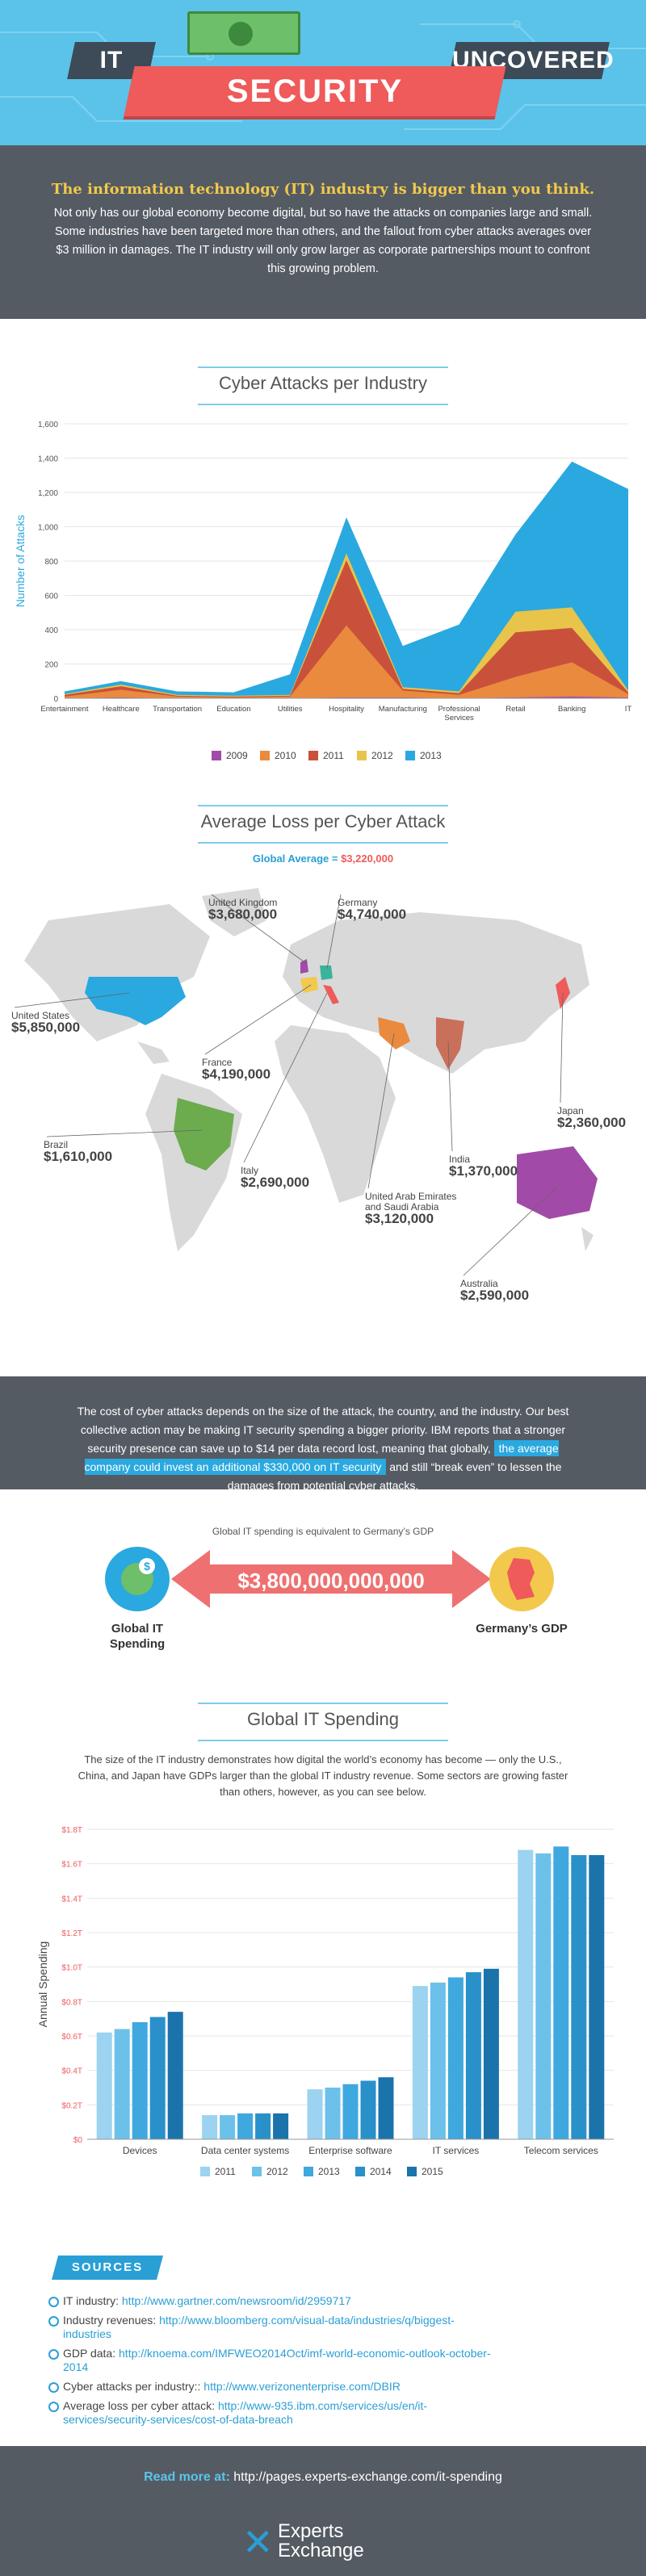 This screenshot has width=646, height=2576. Describe the element at coordinates (403, 709) in the screenshot. I see `x-tick-label: Manufacturing` at that location.